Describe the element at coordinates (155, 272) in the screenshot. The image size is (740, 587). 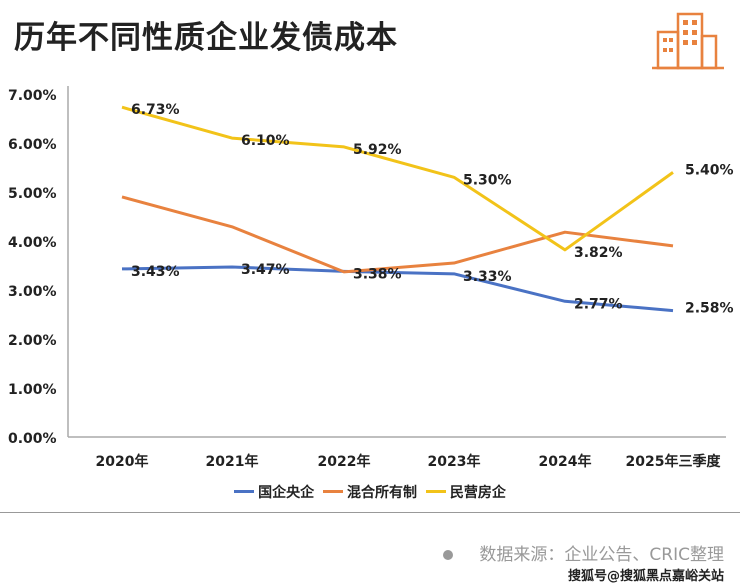
I see `data-label: 3.43%` at that location.